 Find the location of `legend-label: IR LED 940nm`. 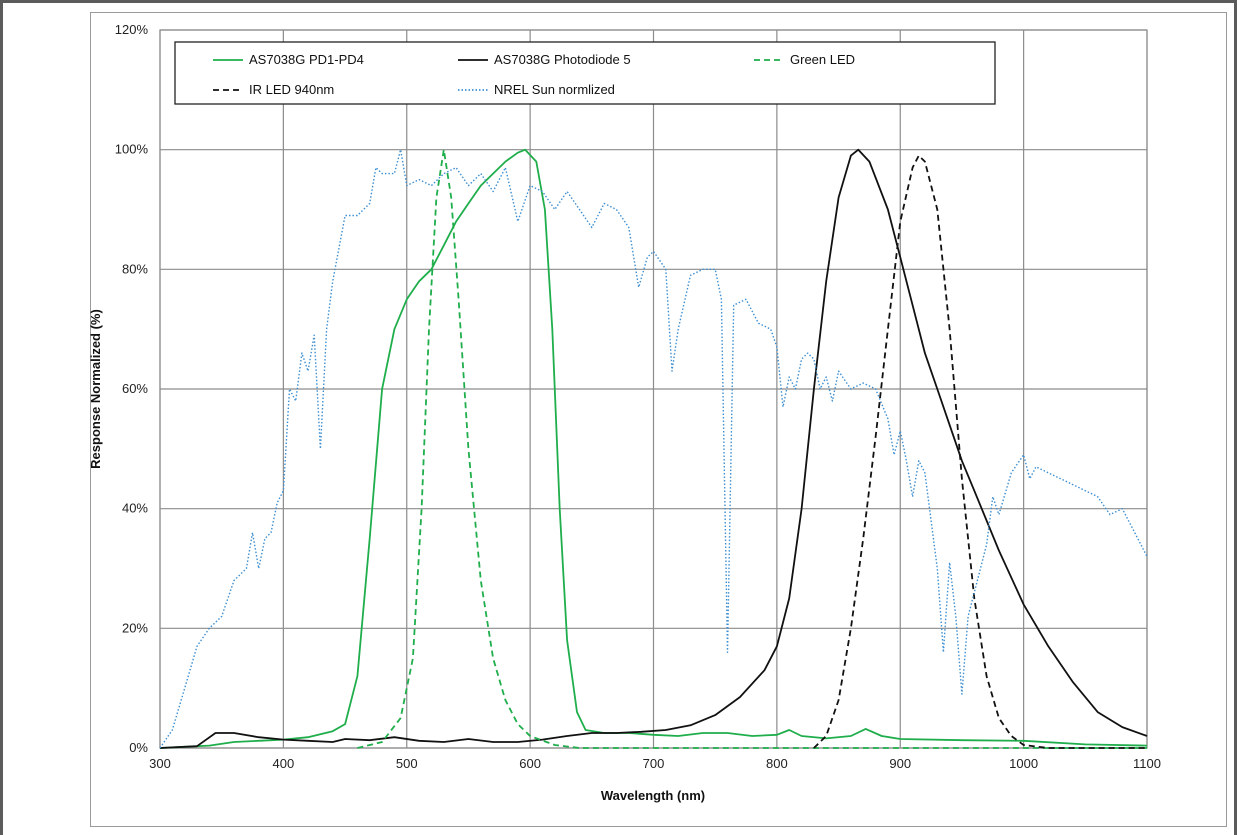

legend-label: IR LED 940nm is located at coordinates (291, 89).